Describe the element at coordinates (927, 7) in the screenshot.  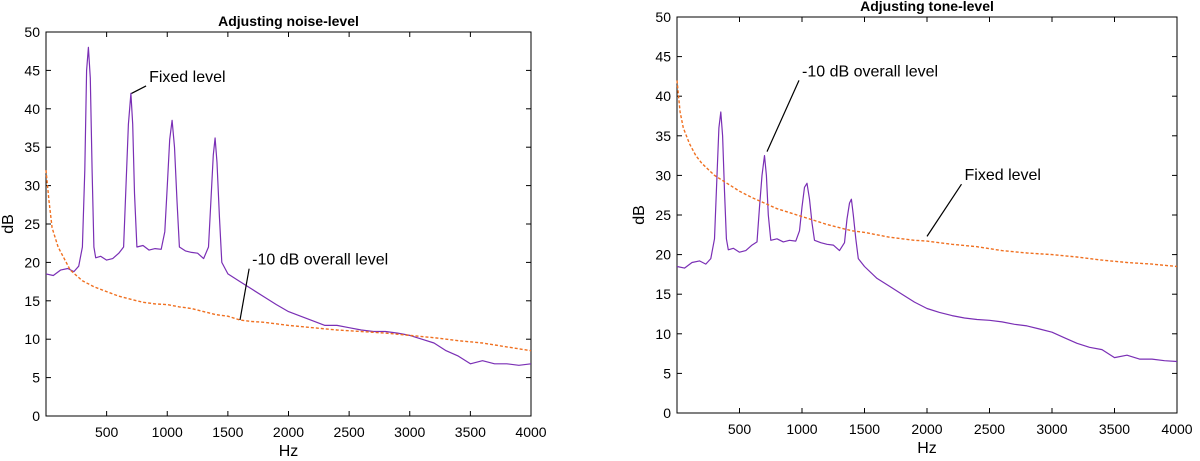
I see `chart-title: Adjusting tone-level` at that location.